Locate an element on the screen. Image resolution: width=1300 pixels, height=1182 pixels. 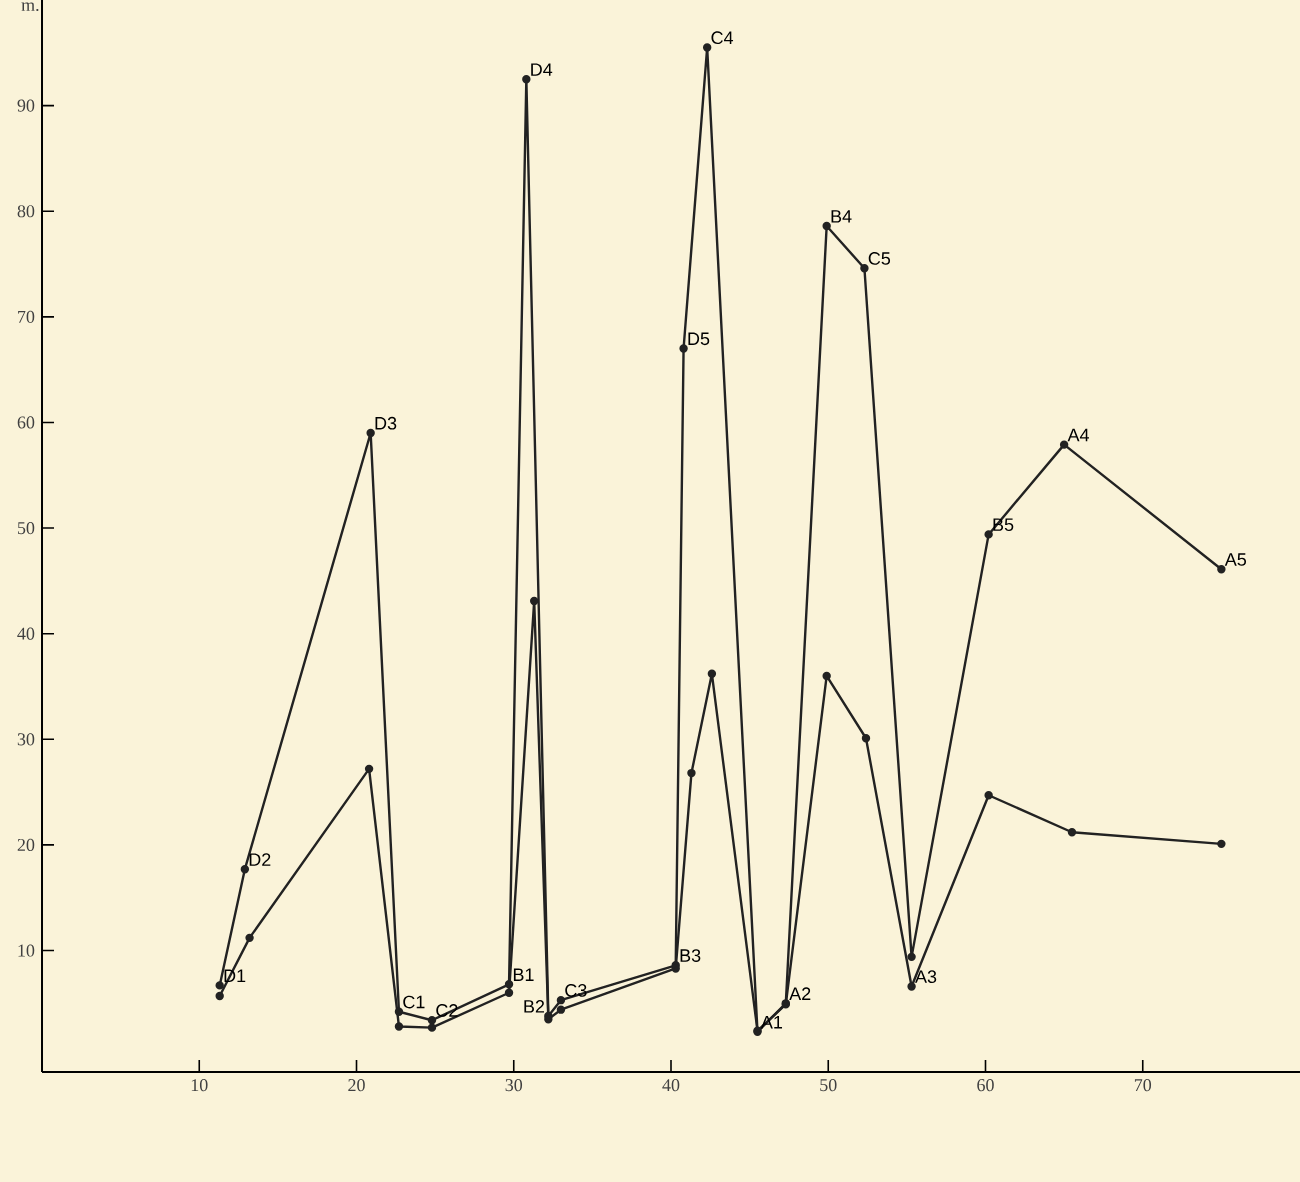
annotation: A4 is located at coordinates (1078, 435).